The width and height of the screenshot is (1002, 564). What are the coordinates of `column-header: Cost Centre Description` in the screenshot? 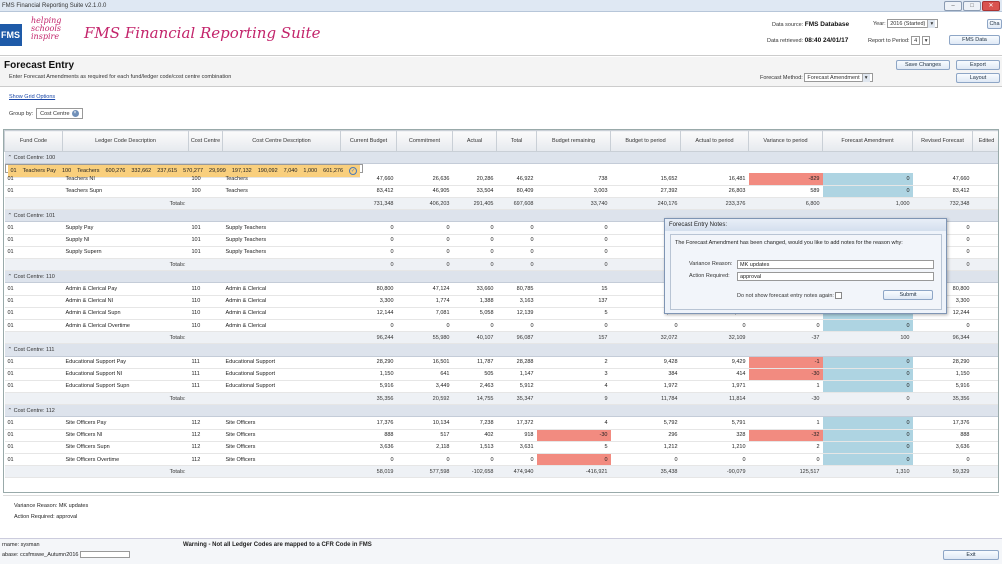 It's located at (281, 141).